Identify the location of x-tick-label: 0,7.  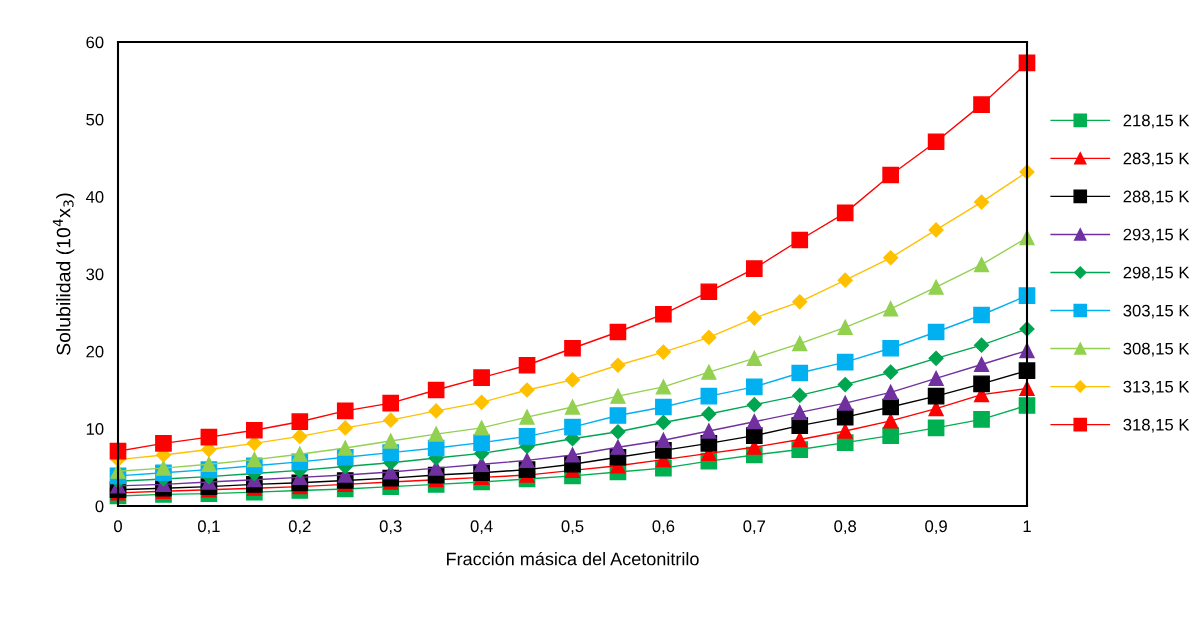
(754, 527).